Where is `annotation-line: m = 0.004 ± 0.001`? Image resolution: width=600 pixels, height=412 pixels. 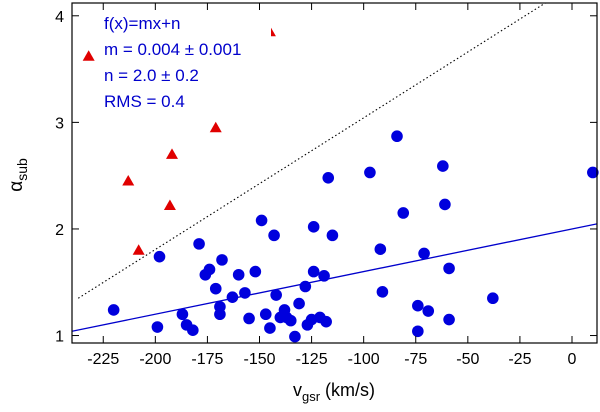 annotation-line: m = 0.004 ± 0.001 is located at coordinates (172, 49).